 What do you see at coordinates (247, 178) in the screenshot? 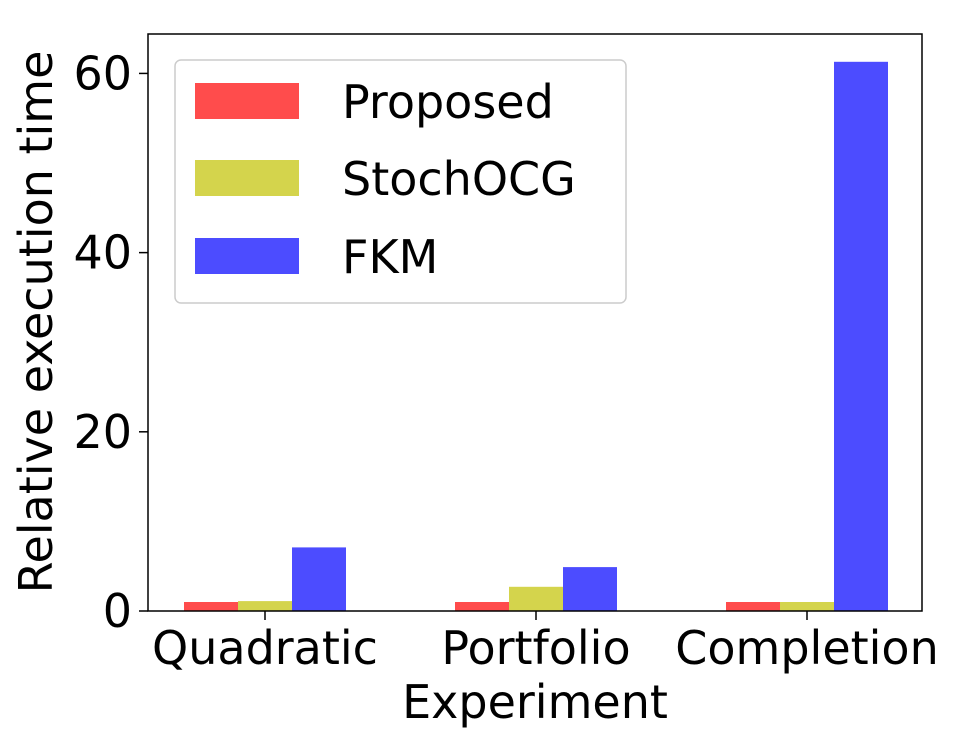
I see `legend-swatch-stochocg` at bounding box center [247, 178].